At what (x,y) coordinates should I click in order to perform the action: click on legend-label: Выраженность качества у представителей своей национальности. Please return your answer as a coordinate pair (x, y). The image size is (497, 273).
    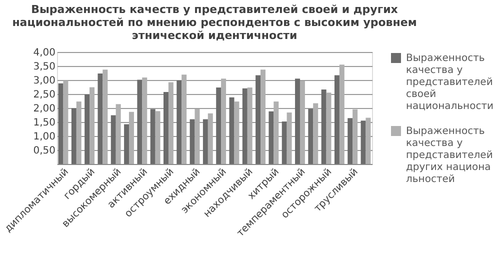
    Looking at the image, I should click on (450, 82).